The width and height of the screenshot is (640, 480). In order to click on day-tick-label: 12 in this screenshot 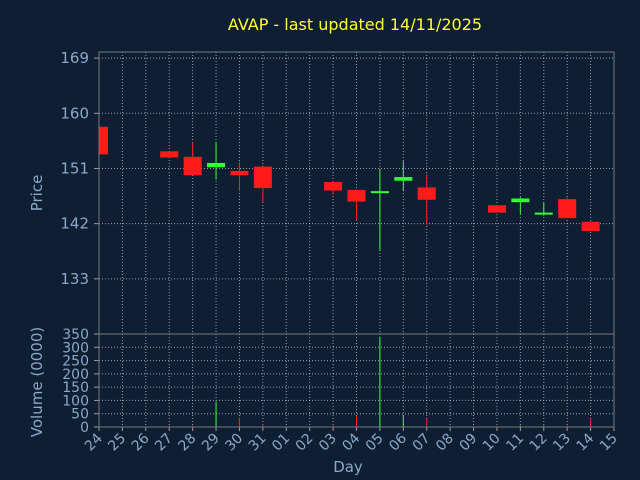, I will do `click(539, 443)`.